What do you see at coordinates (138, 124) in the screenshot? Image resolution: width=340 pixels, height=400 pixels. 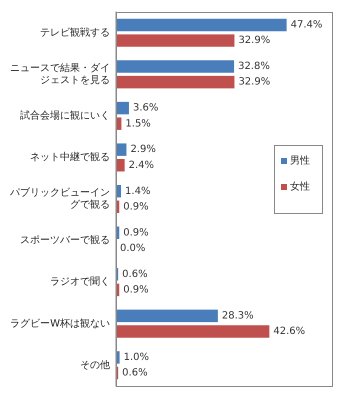 I see `data-label: 1.5%` at bounding box center [138, 124].